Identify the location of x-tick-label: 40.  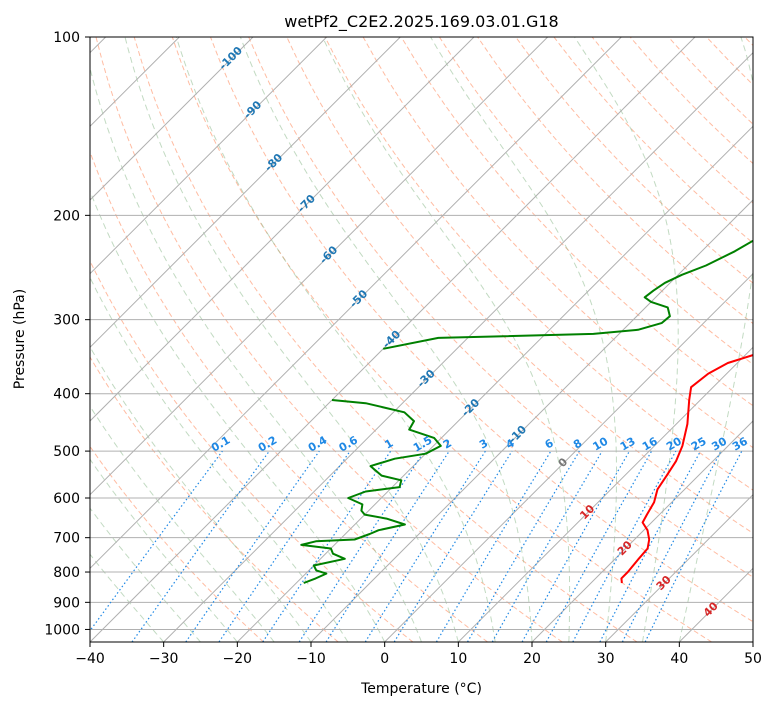
(679, 659).